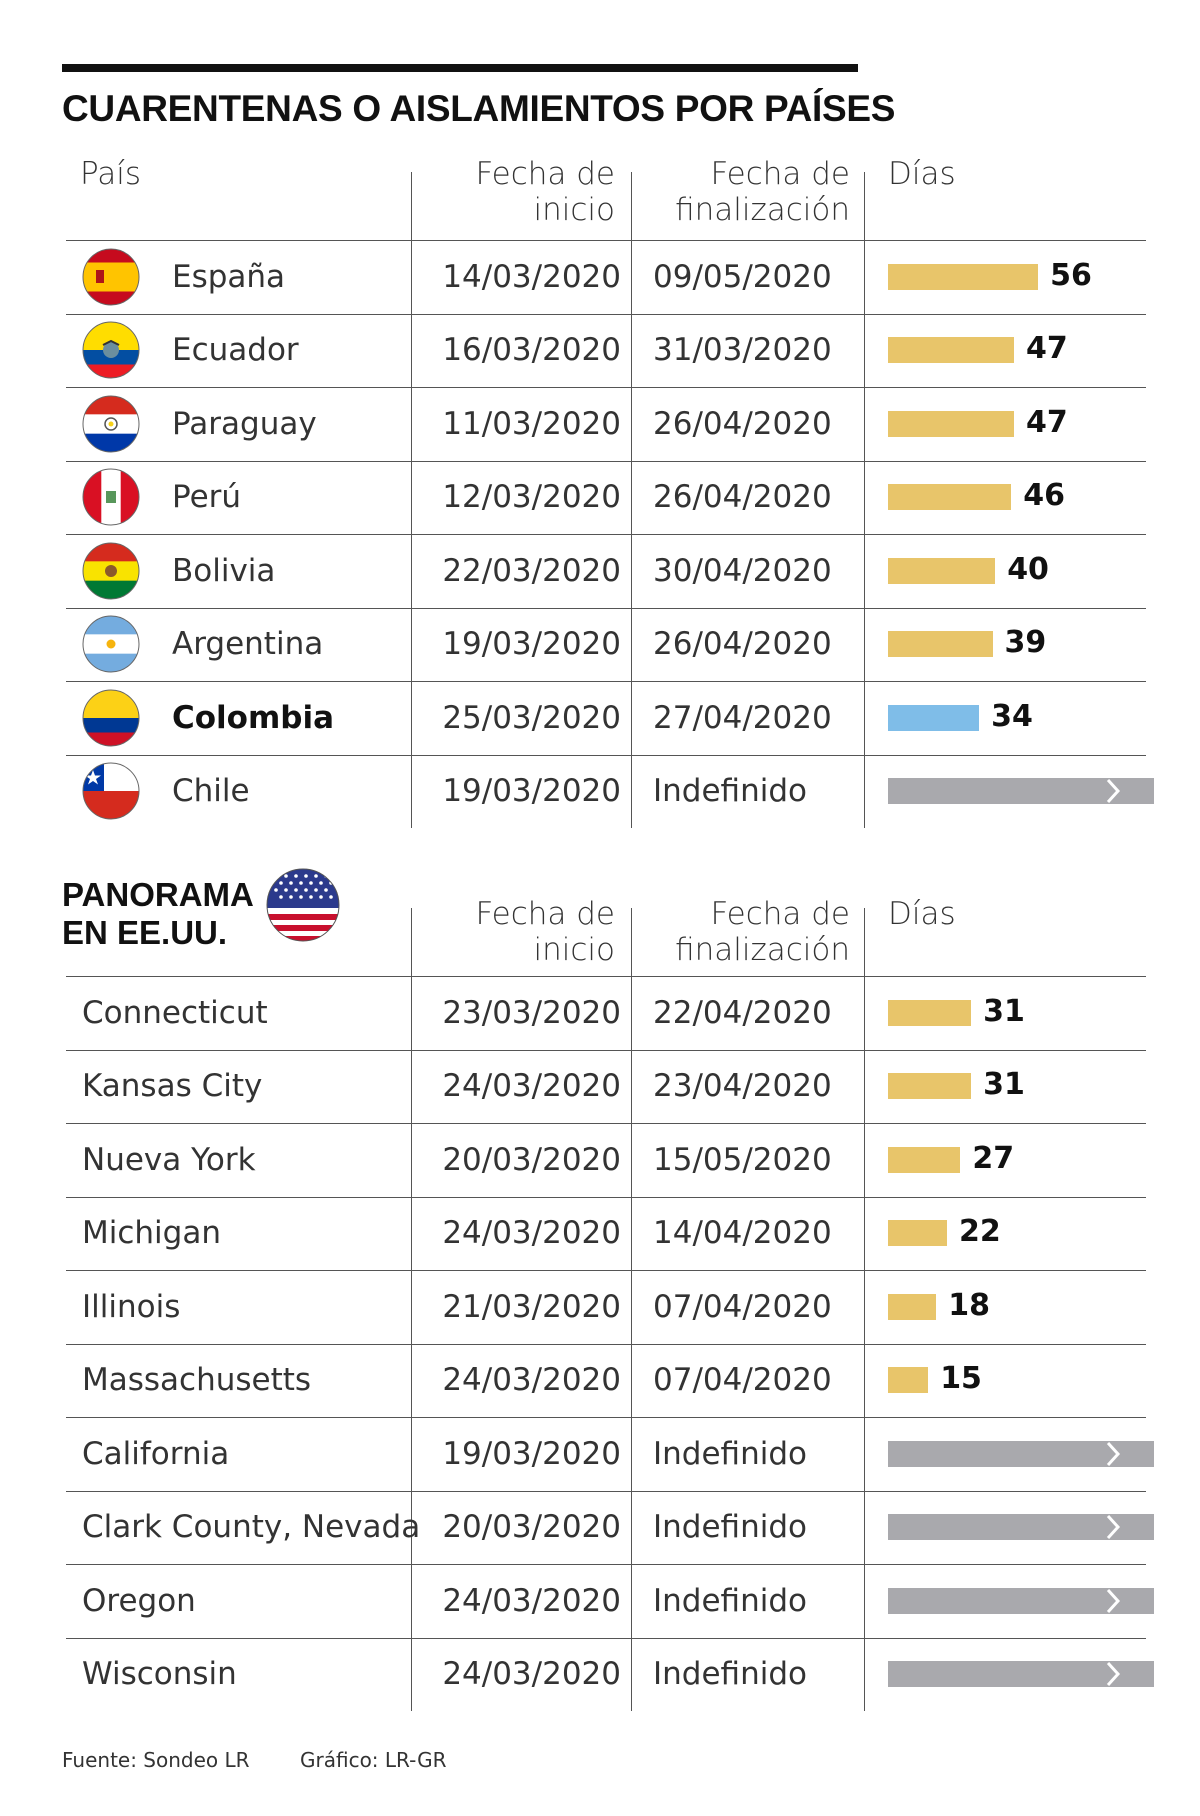 The image size is (1200, 1816). I want to click on us-header-fin-line2: finalización, so click(762, 950).